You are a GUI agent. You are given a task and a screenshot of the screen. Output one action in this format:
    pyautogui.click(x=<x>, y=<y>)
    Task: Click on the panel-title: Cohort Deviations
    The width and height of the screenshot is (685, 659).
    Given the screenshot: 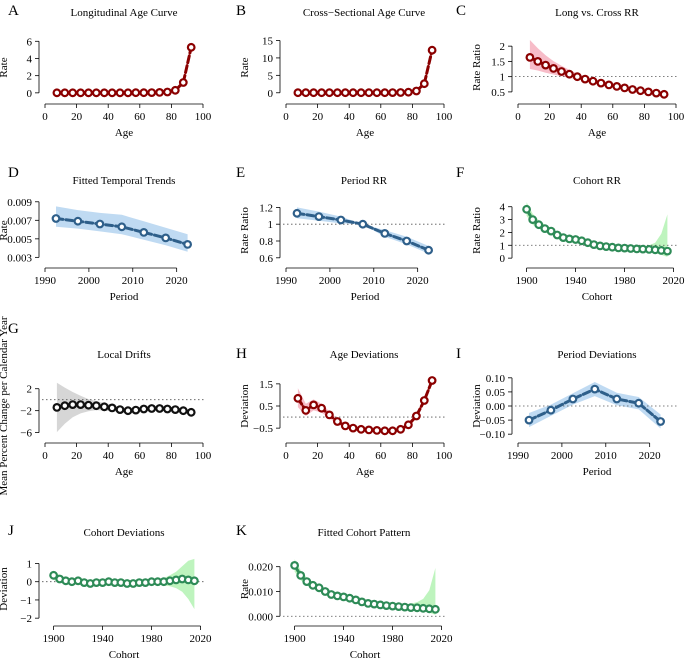 What is the action you would take?
    pyautogui.click(x=124, y=533)
    